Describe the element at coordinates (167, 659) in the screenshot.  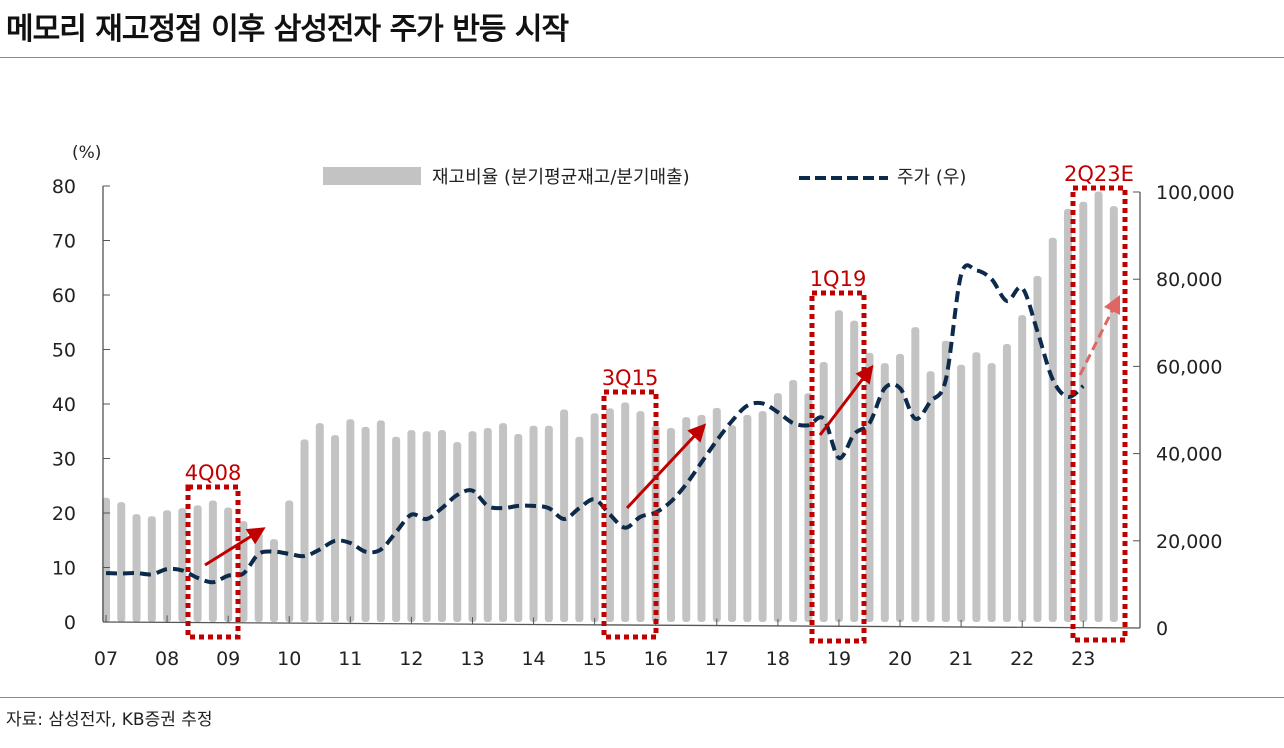
I see `x-tick-label: 08` at that location.